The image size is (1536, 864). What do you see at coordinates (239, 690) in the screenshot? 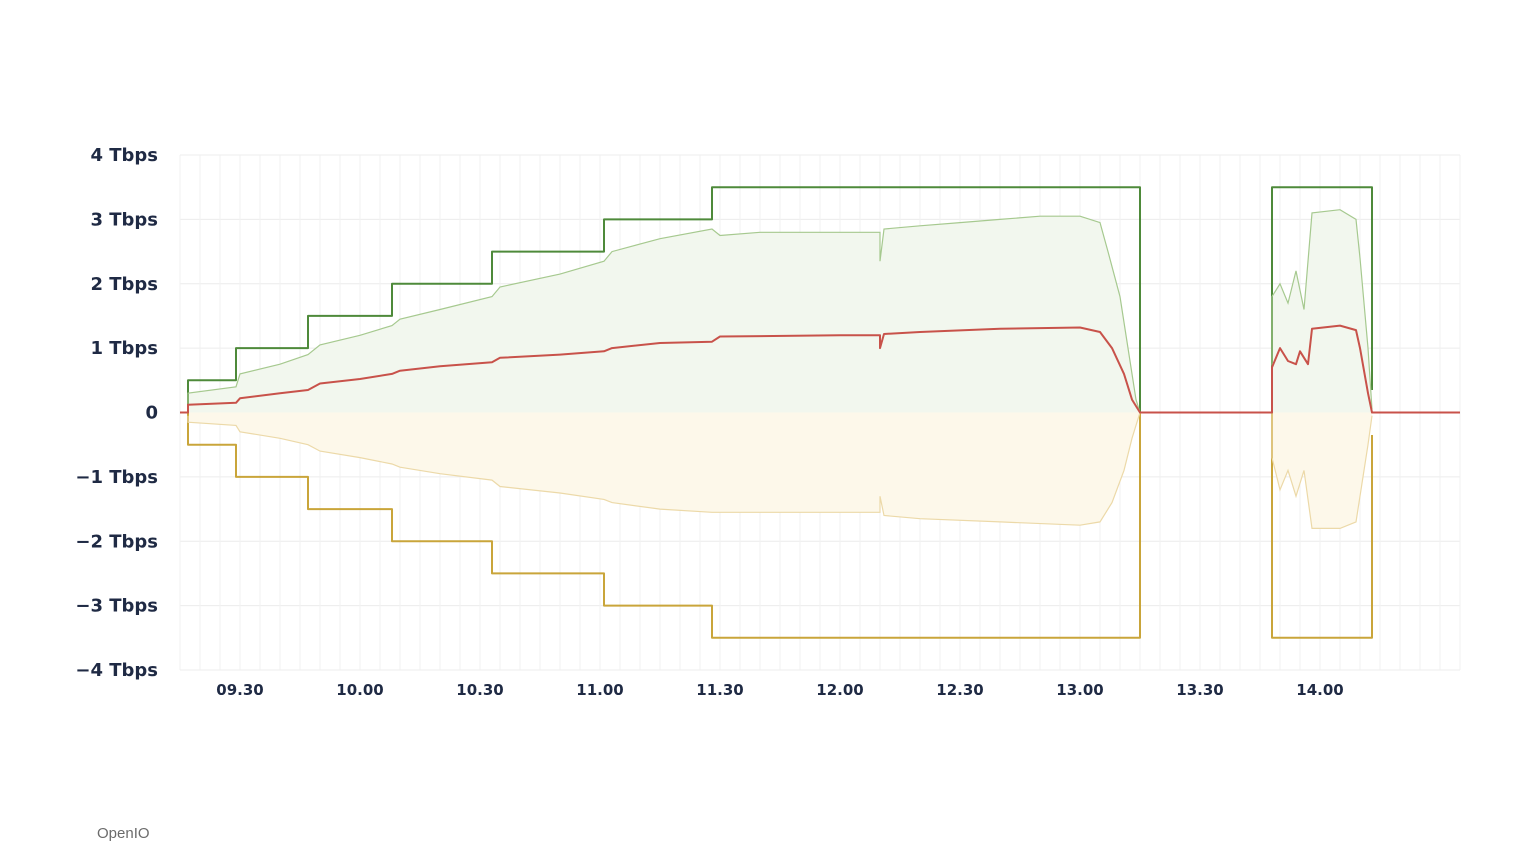
I see `x-tick-label-0: 09.30` at bounding box center [239, 690].